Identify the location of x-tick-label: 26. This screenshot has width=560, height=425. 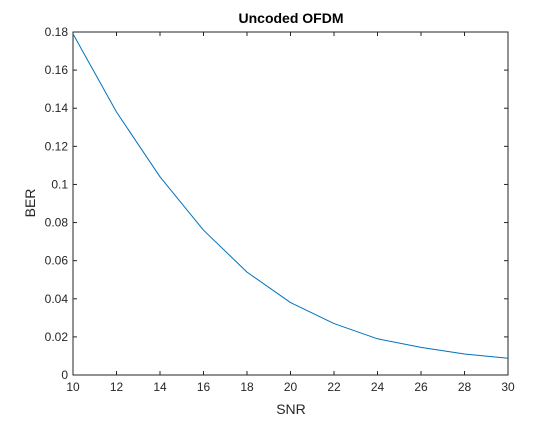
(421, 387).